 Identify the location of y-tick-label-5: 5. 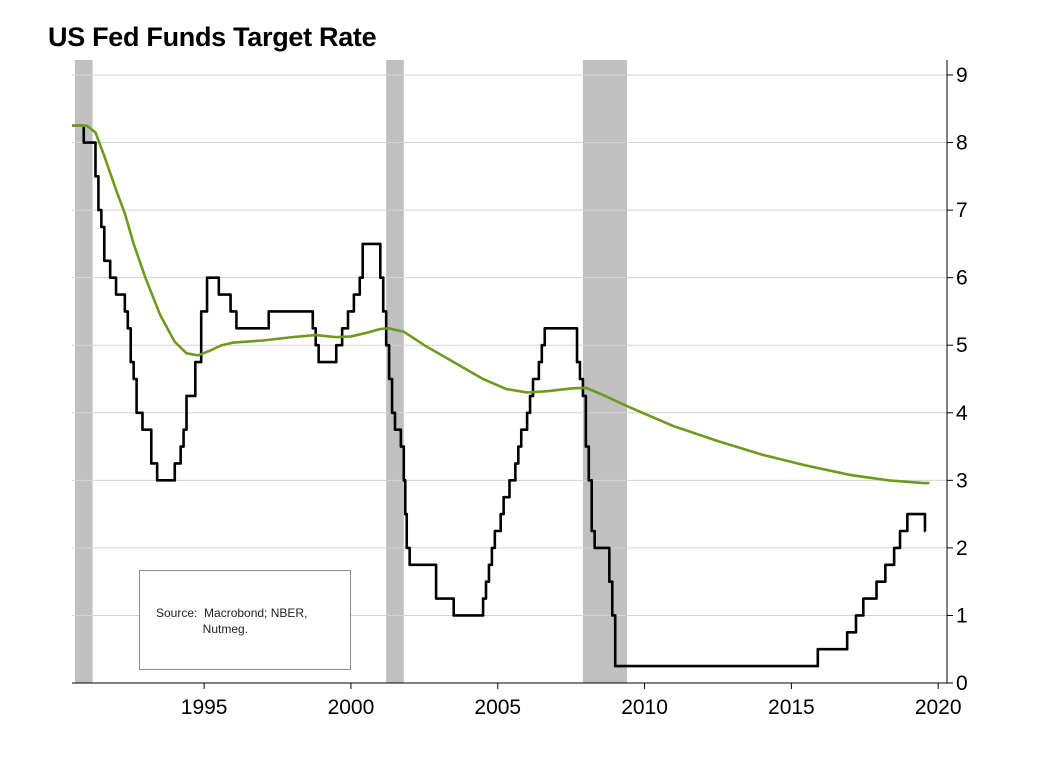
(962, 345).